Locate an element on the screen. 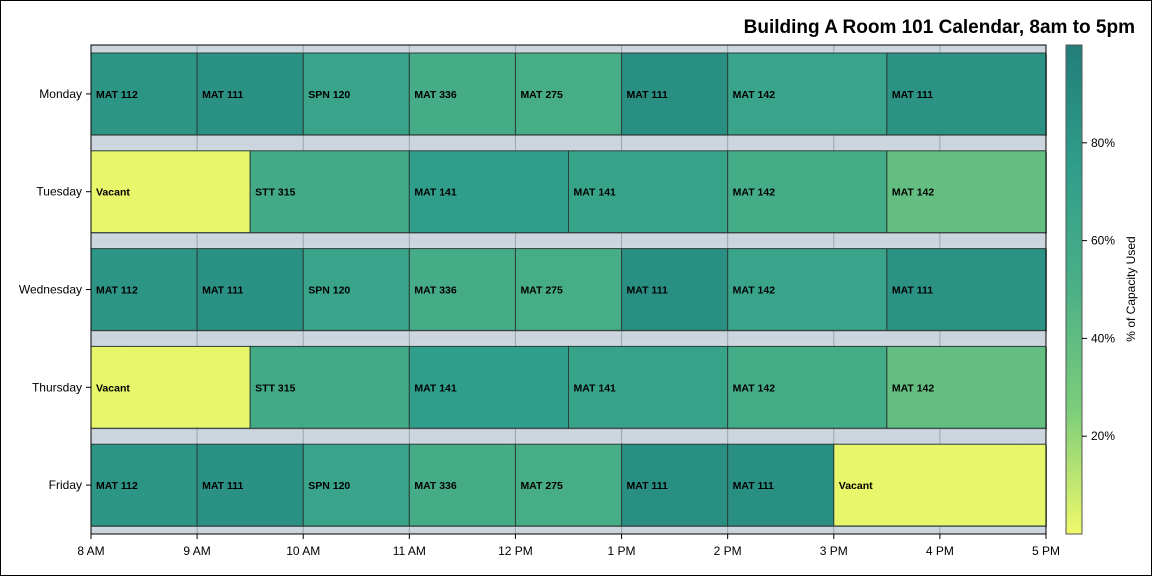  colorbar-tick-label: 20% is located at coordinates (1103, 436).